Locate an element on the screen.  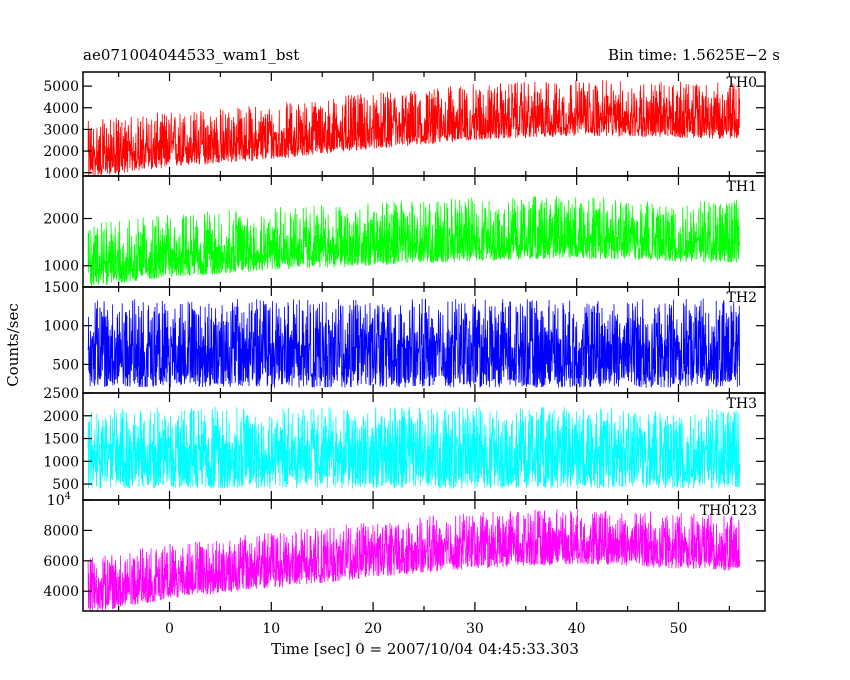
panel-th0: 1000 2000 3000 4000 5000 TH0 is located at coordinates (404, 126).